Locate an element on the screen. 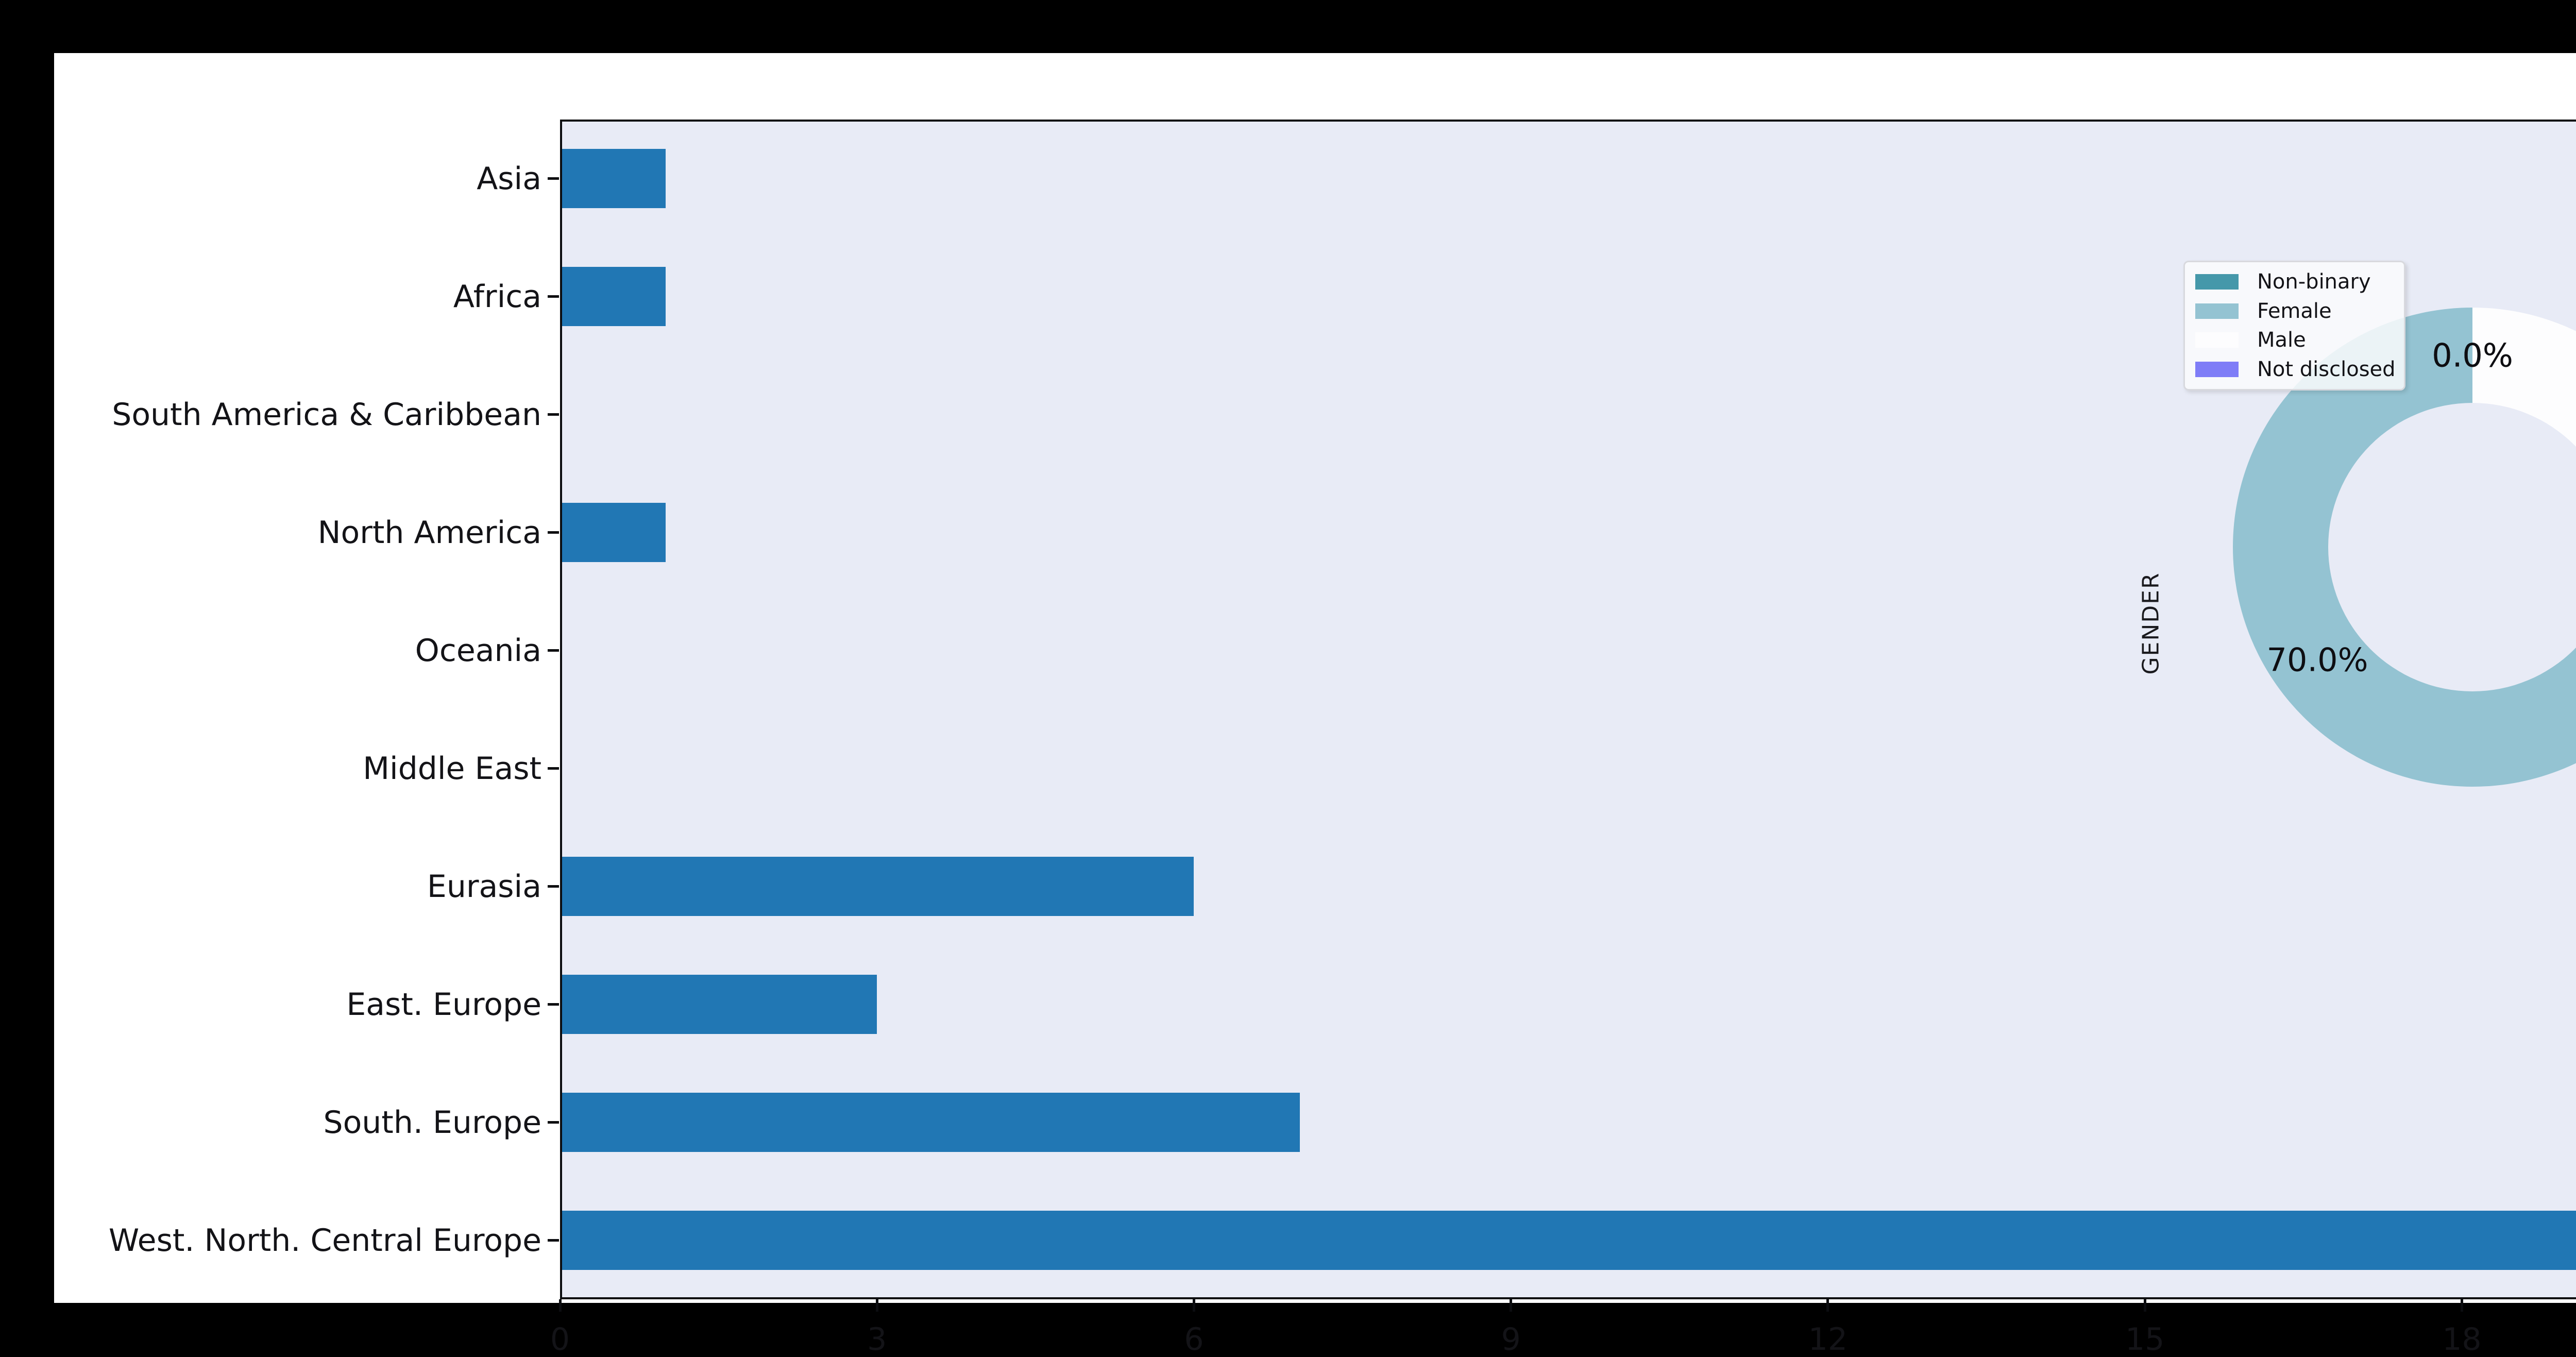 The width and height of the screenshot is (2576, 1357). legend-item-not-disclosed: Not disclosed is located at coordinates (2295, 369).